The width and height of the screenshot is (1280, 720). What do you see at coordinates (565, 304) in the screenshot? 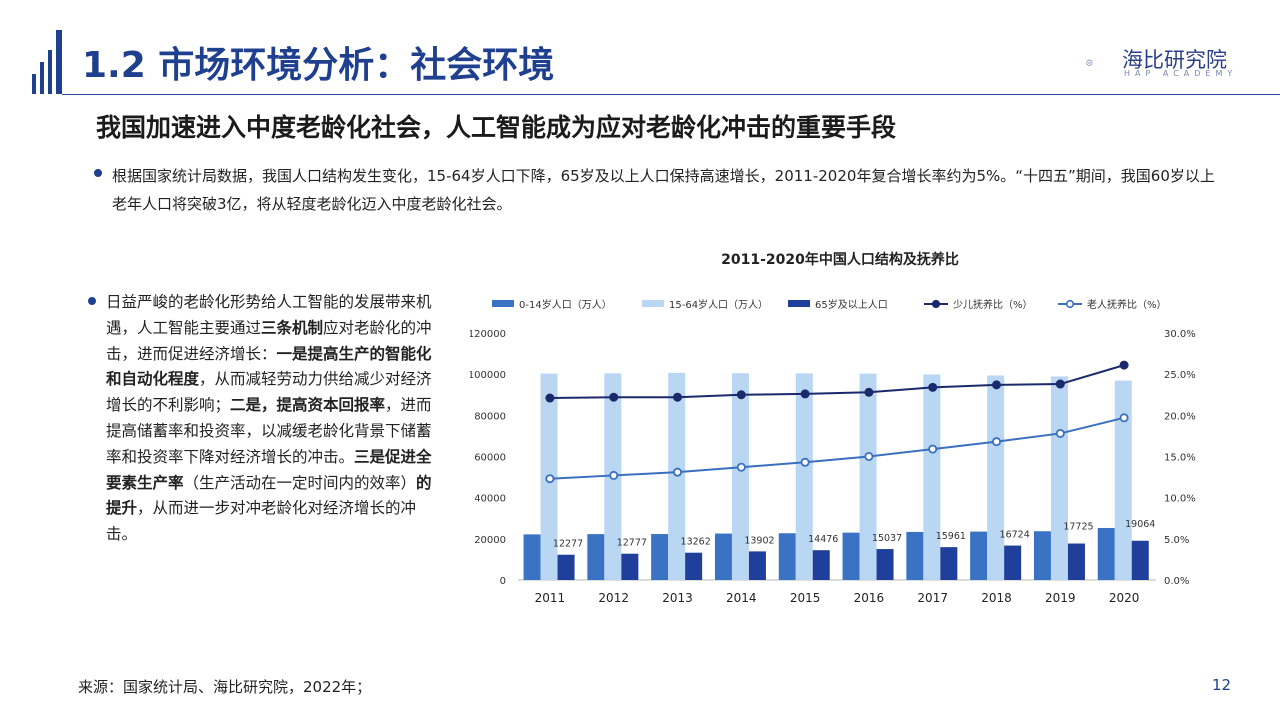
I see `legend-label: 0-14岁人口（万人）` at bounding box center [565, 304].